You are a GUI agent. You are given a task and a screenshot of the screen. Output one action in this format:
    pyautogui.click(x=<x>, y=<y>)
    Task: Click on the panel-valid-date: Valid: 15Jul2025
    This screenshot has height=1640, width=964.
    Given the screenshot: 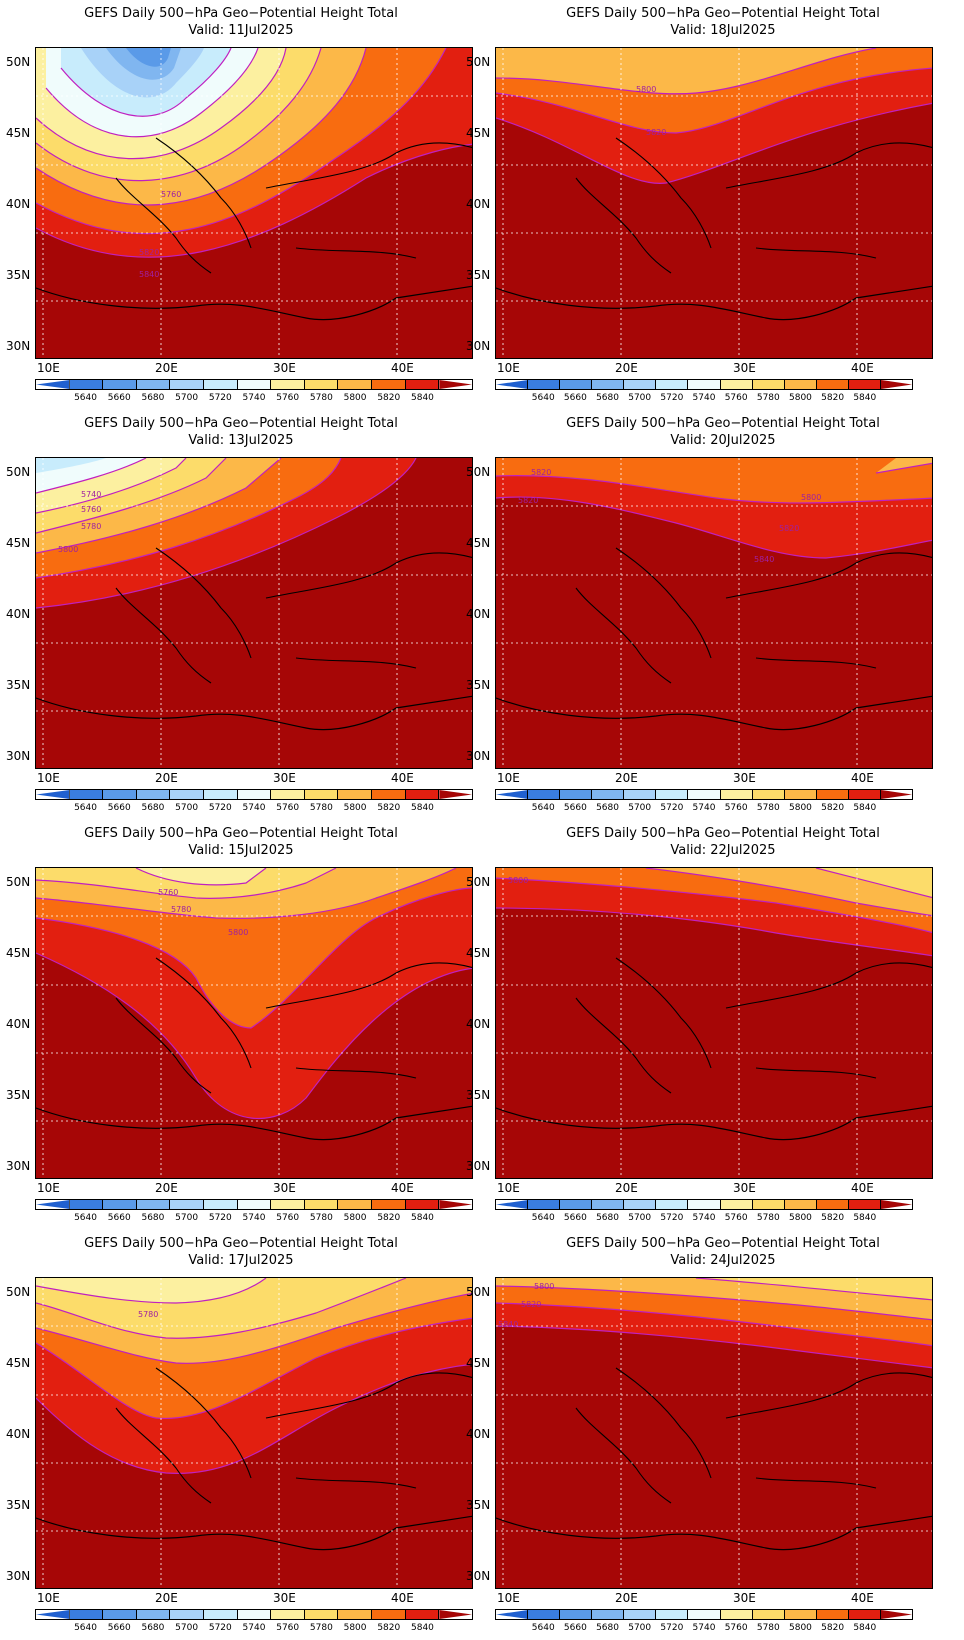 What is the action you would take?
    pyautogui.click(x=241, y=850)
    